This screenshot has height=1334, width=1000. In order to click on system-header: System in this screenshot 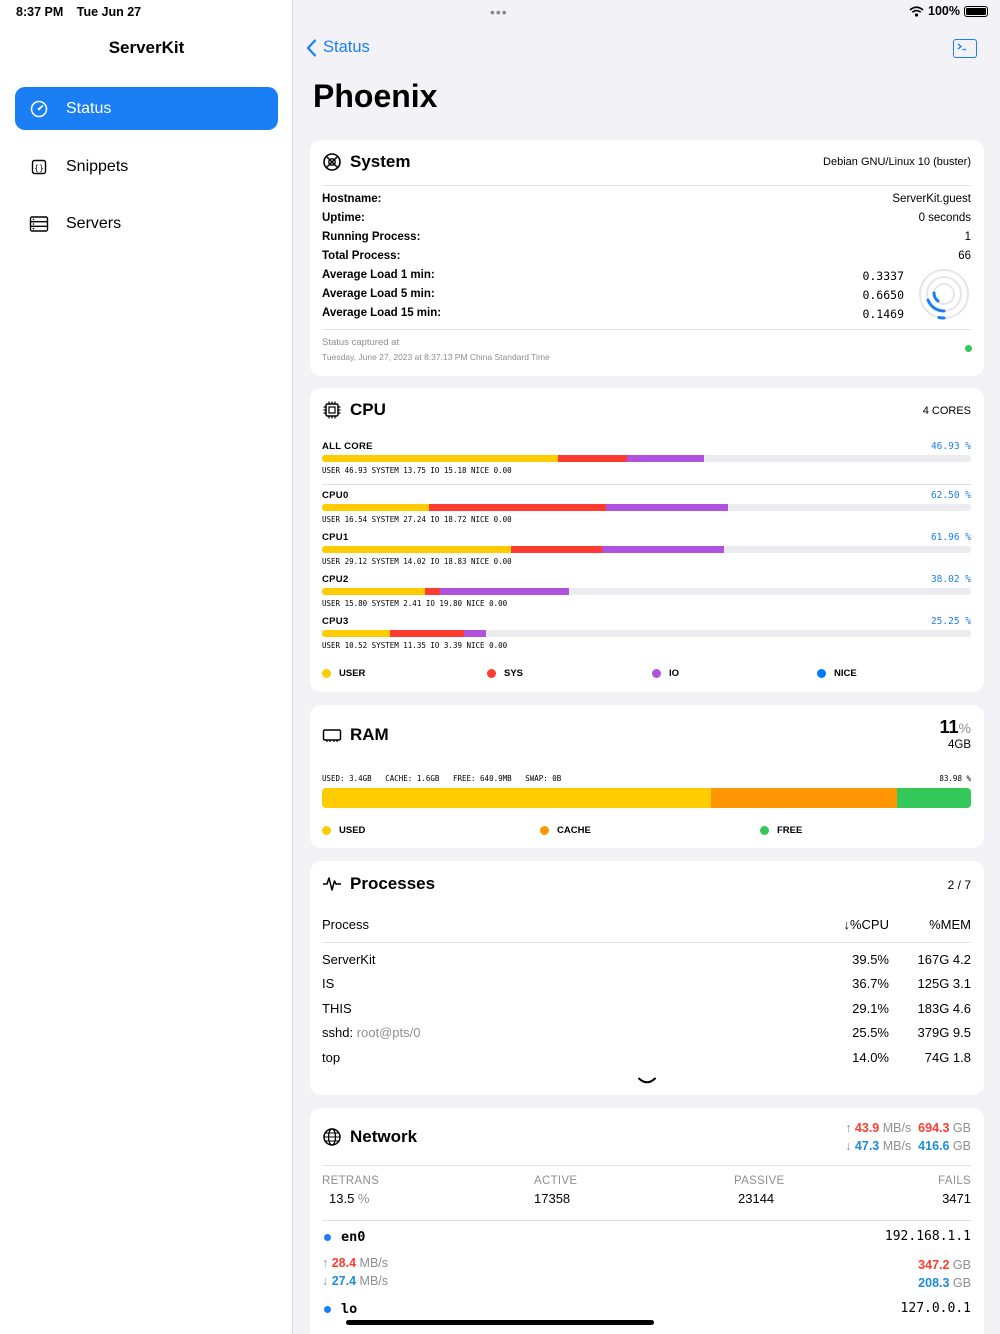, I will do `click(366, 162)`.